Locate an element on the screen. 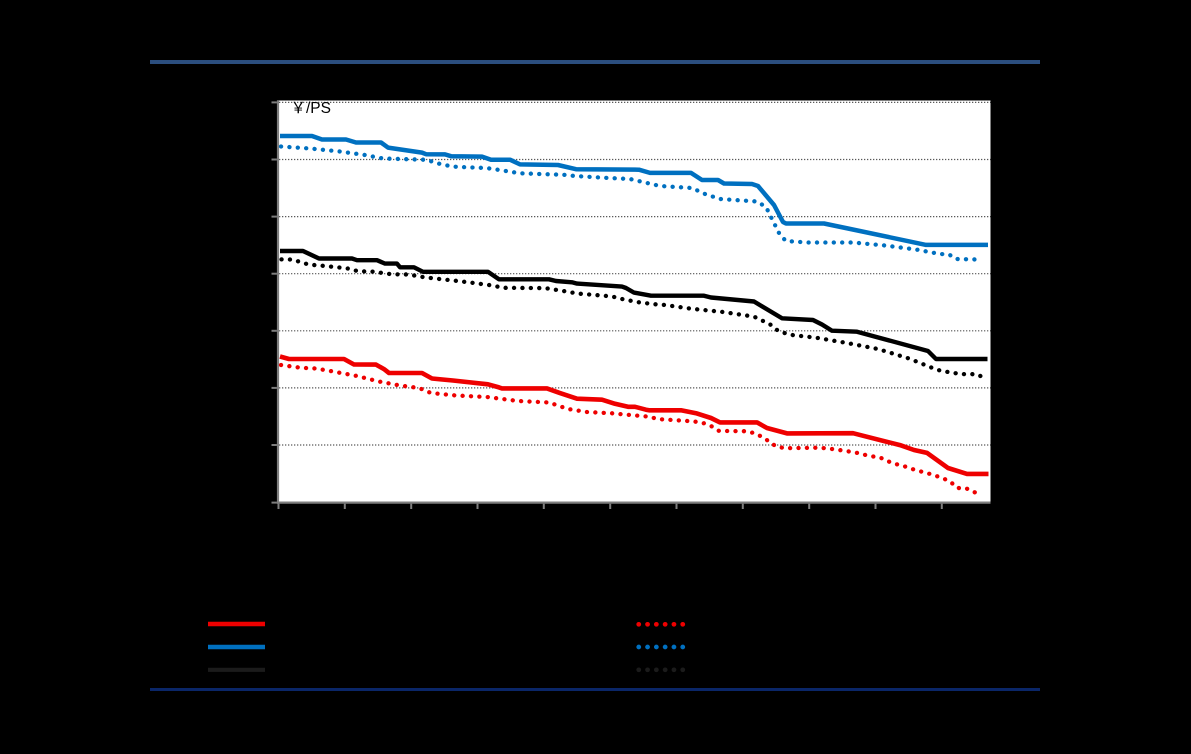  svg-text: ￥/PS is located at coordinates (311, 108).